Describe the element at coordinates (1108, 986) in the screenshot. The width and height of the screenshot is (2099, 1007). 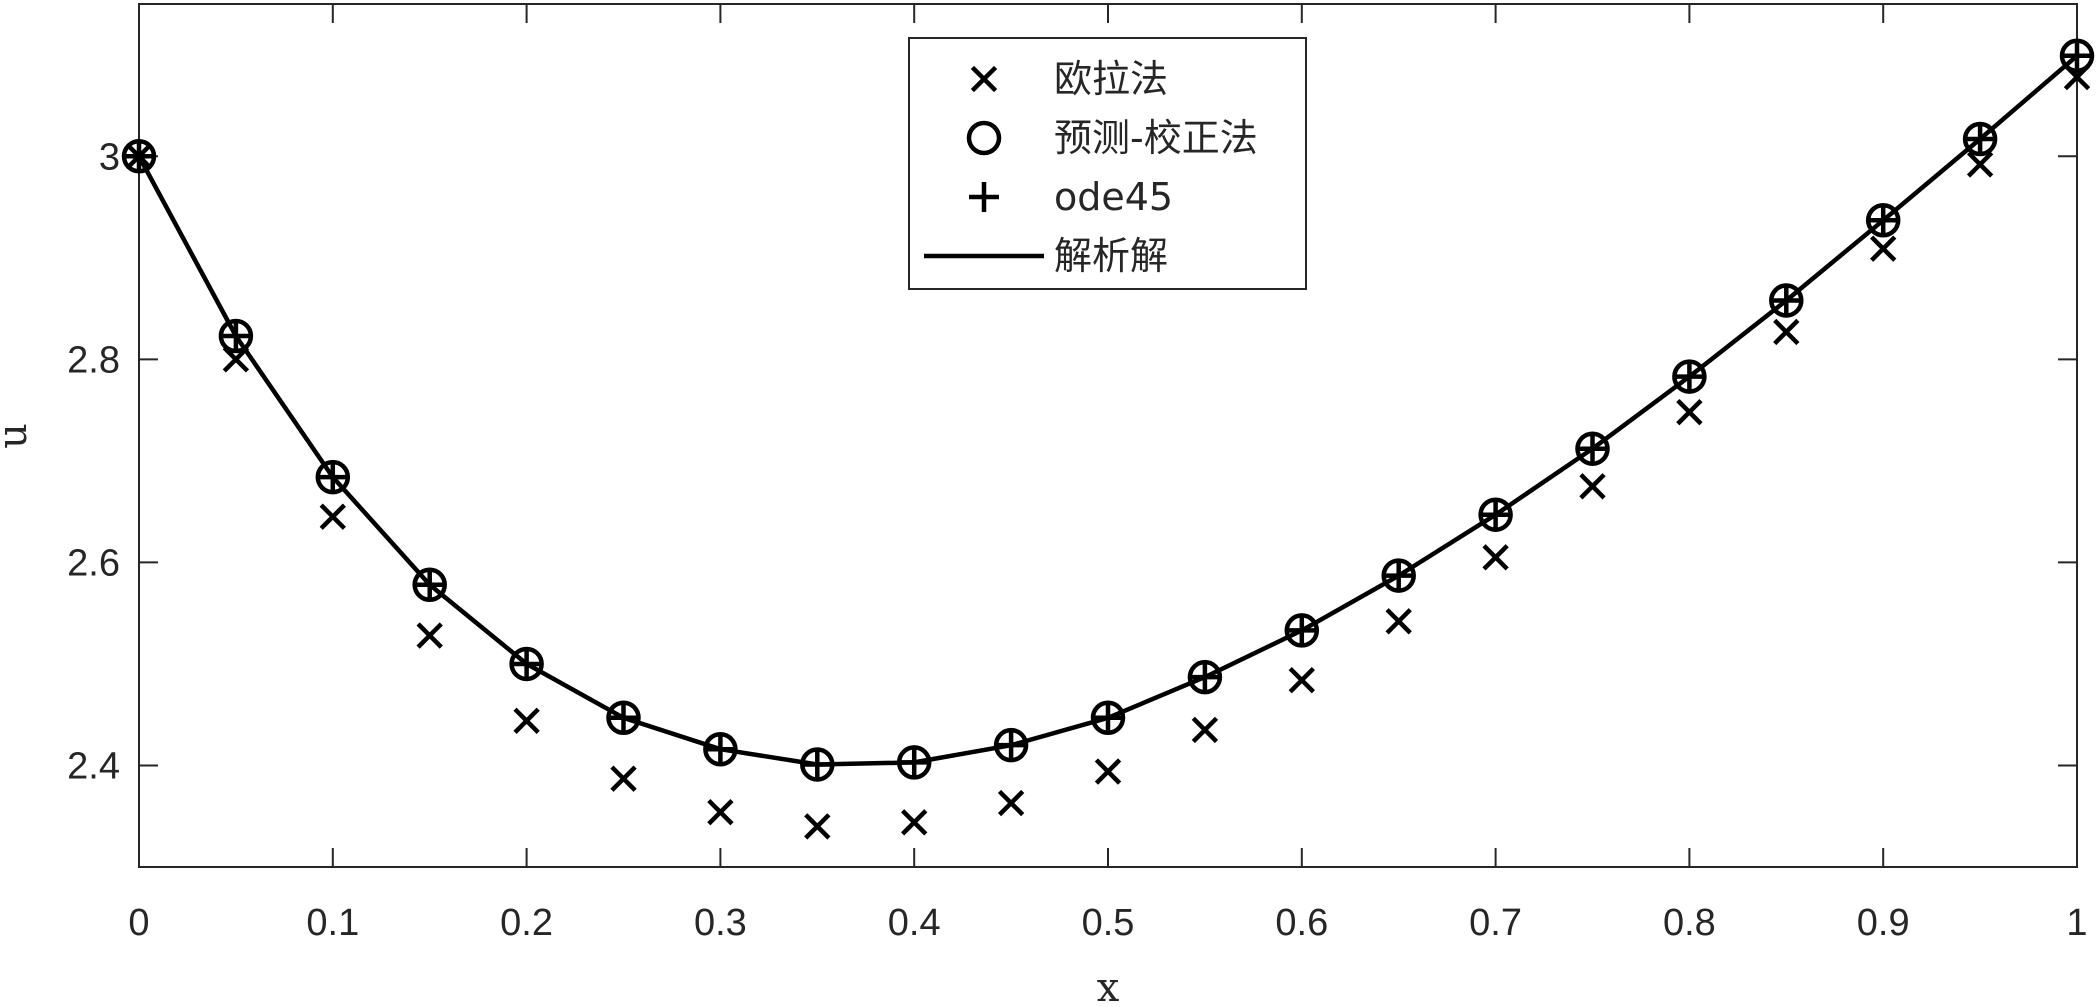
I see `x-axis-label: x` at that location.